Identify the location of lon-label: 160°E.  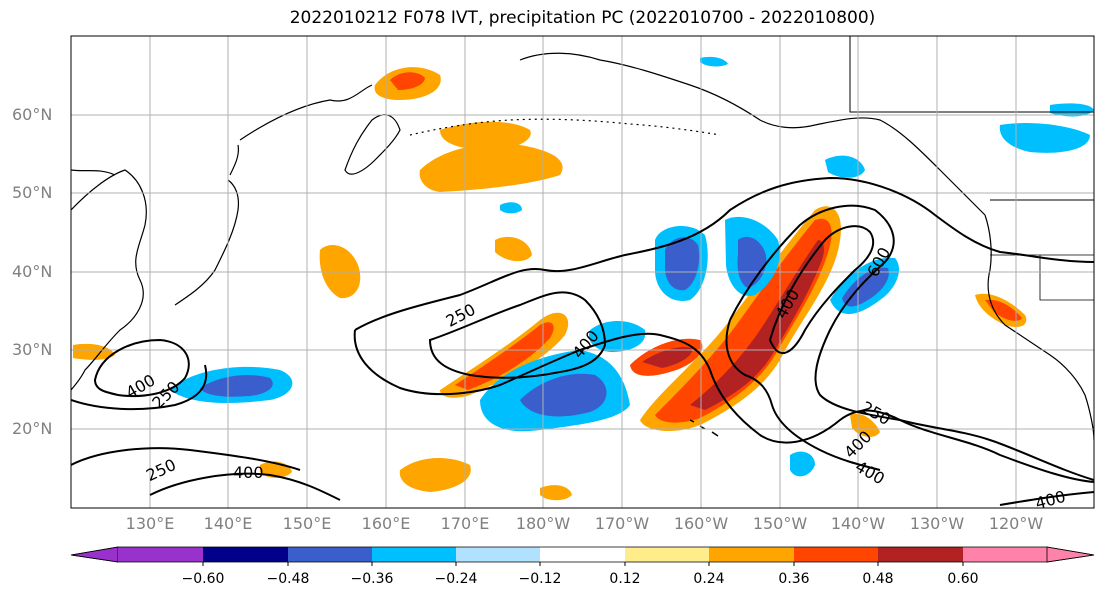
(386, 523).